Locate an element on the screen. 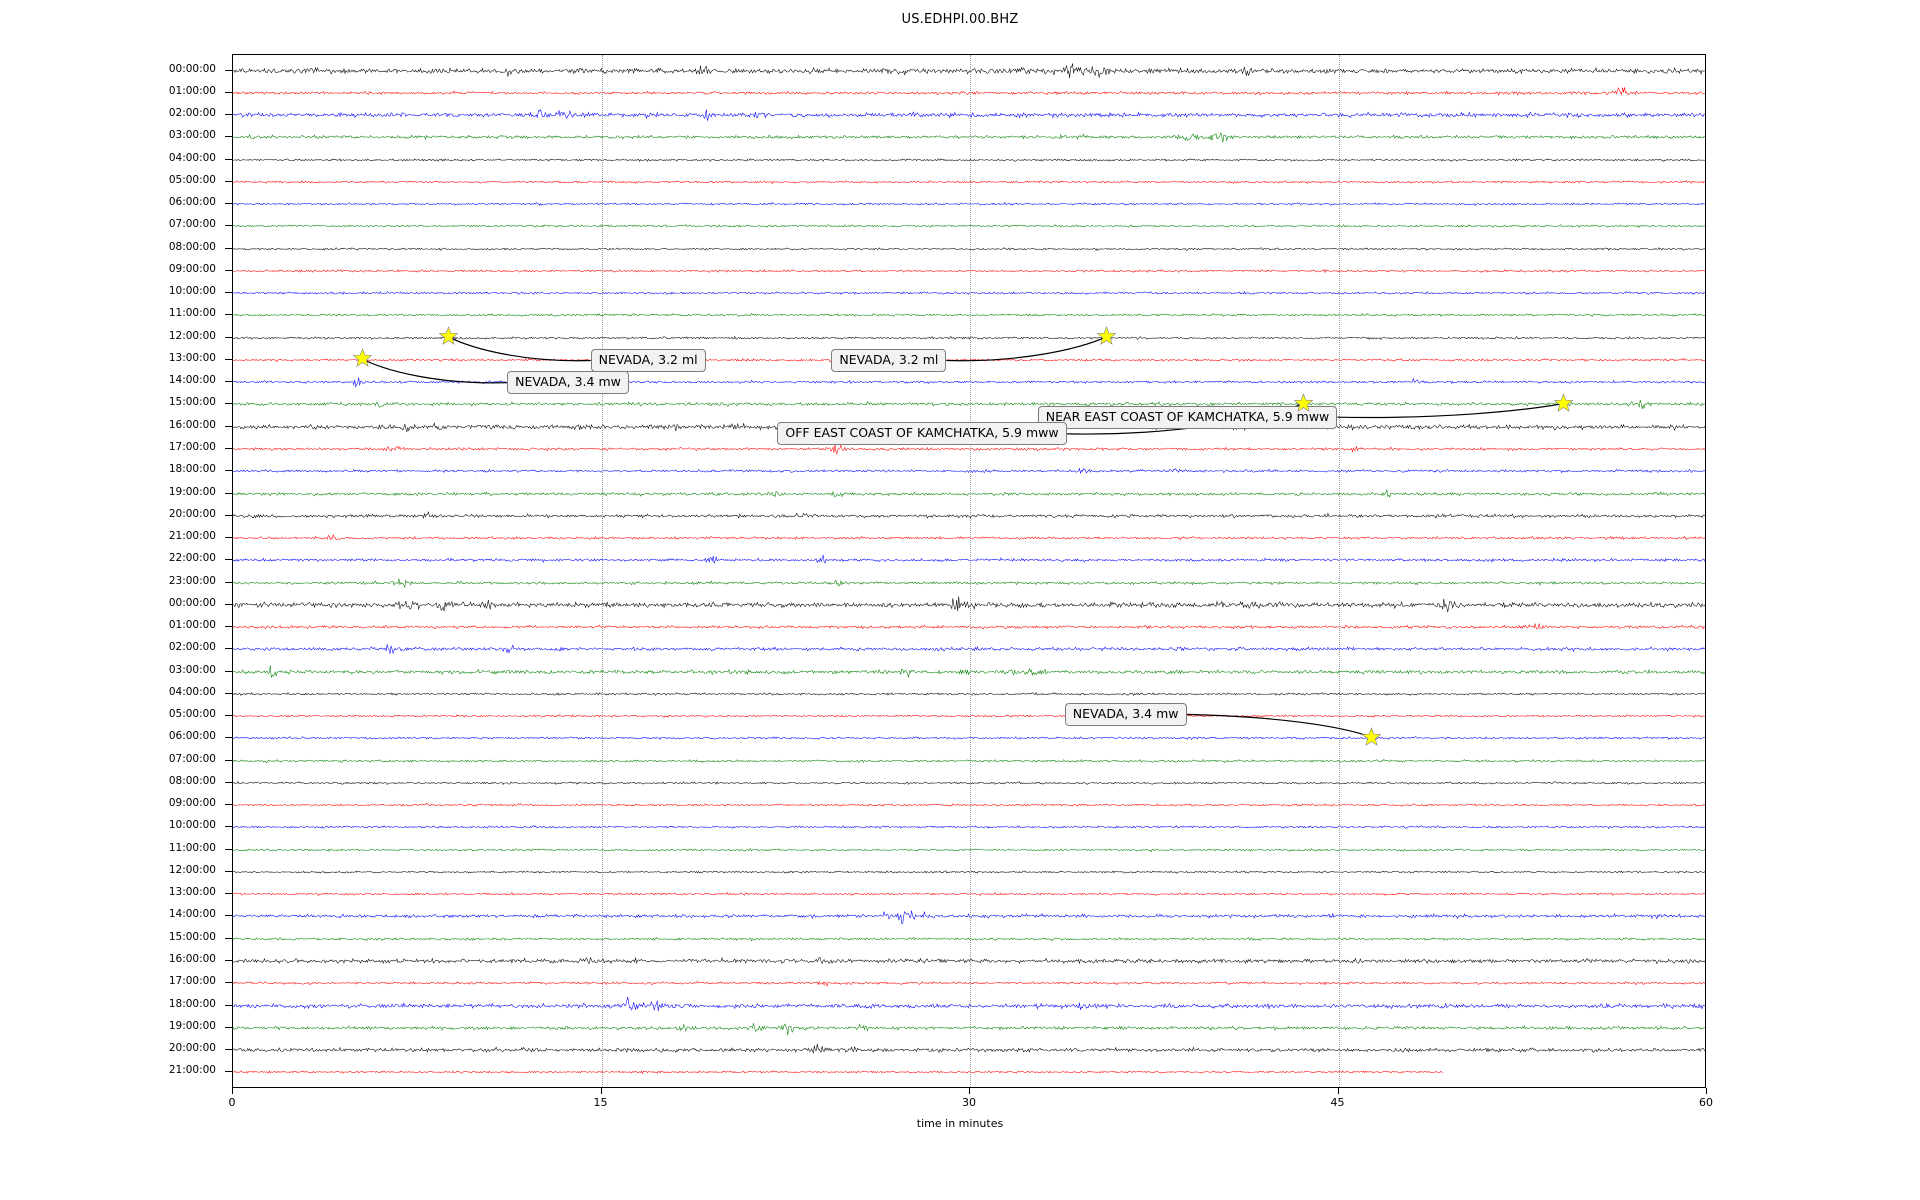  x-axis-title: time in minutes is located at coordinates (960, 1123).